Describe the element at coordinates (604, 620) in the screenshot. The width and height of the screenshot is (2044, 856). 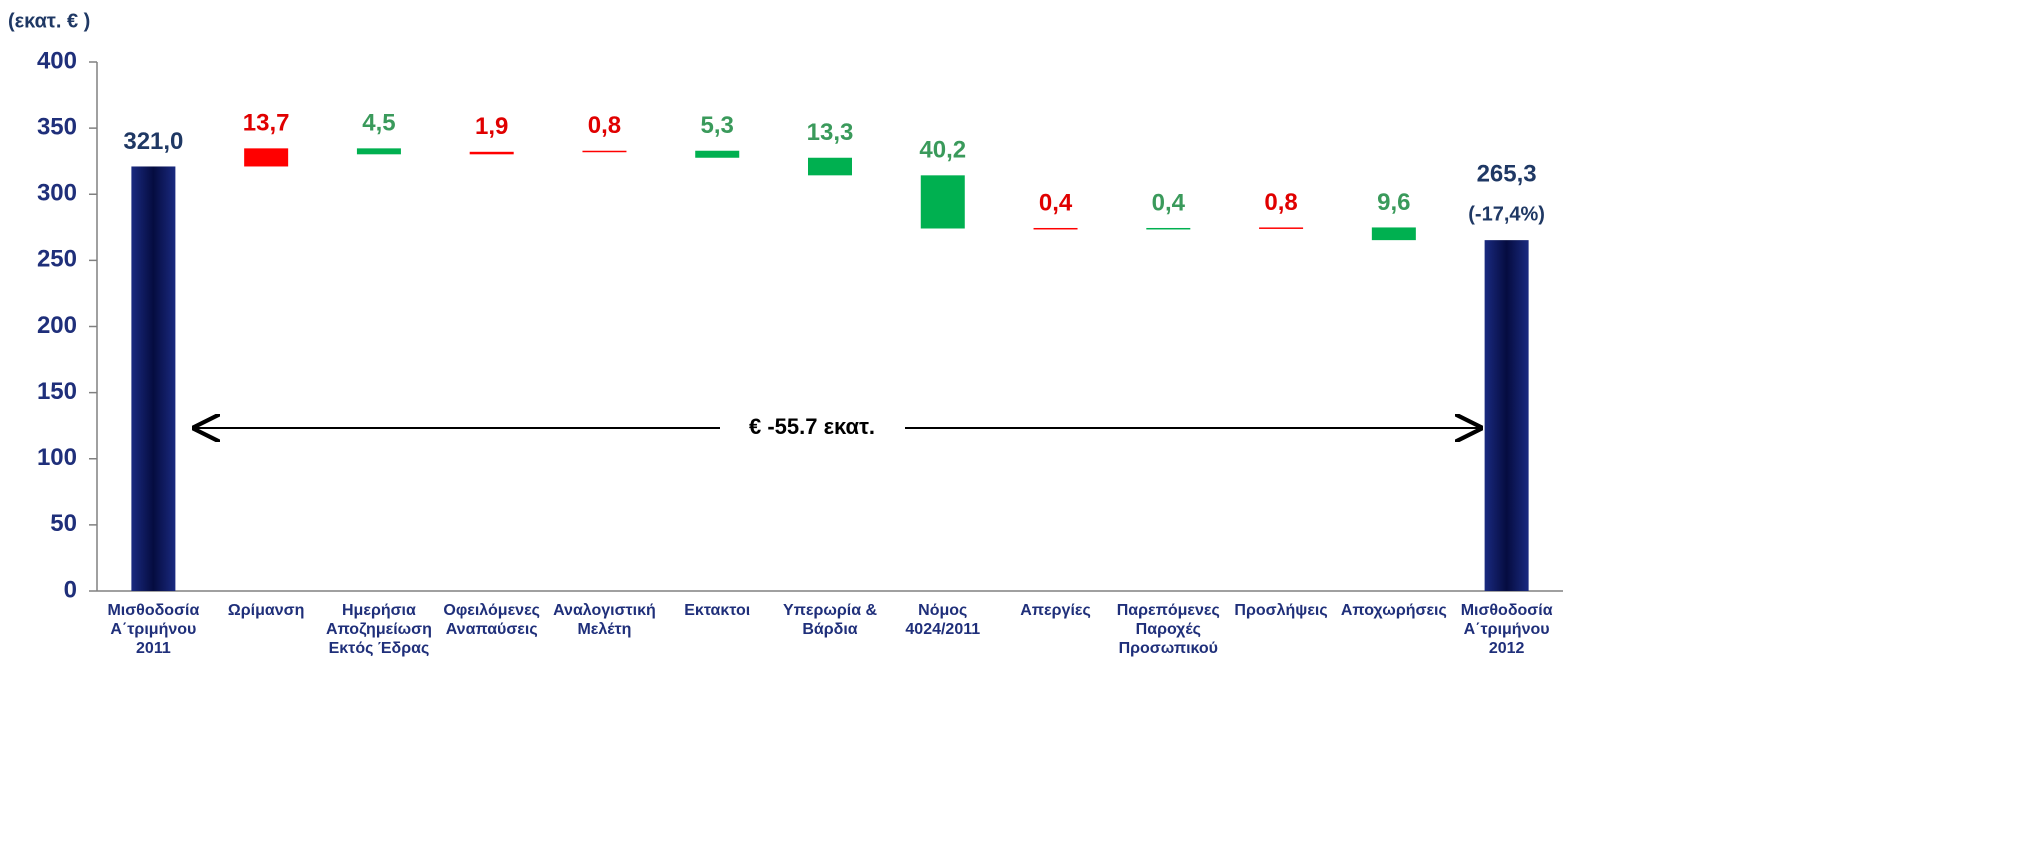
I see `x-tick-label: Αναλογιστική Μελέτη` at that location.